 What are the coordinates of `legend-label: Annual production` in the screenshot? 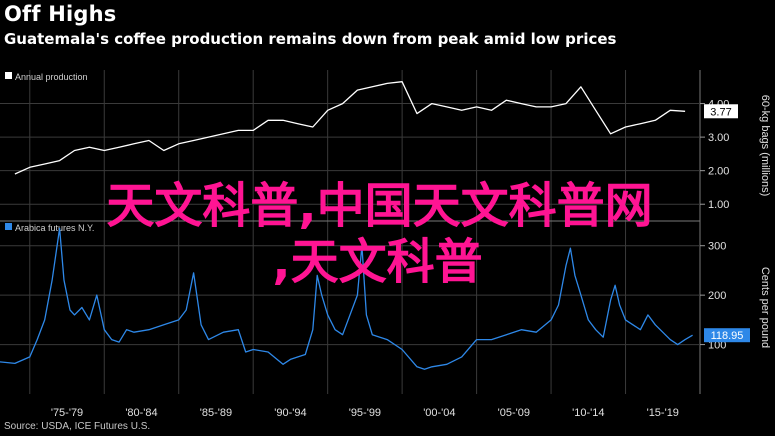 It's located at (51, 77).